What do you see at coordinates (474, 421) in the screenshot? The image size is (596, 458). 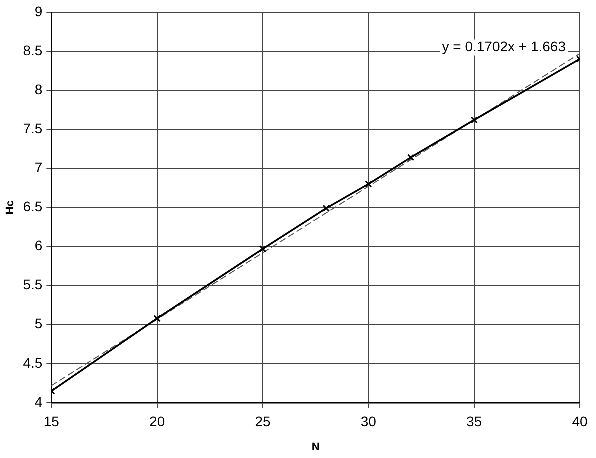 I see `x-tick-label: 35` at bounding box center [474, 421].